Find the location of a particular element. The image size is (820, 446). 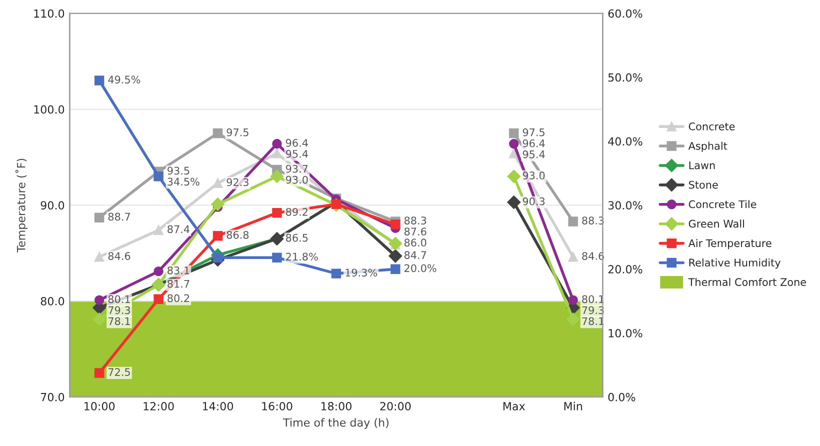

y-axis-title: Temperature (˚F) is located at coordinates (21, 205).